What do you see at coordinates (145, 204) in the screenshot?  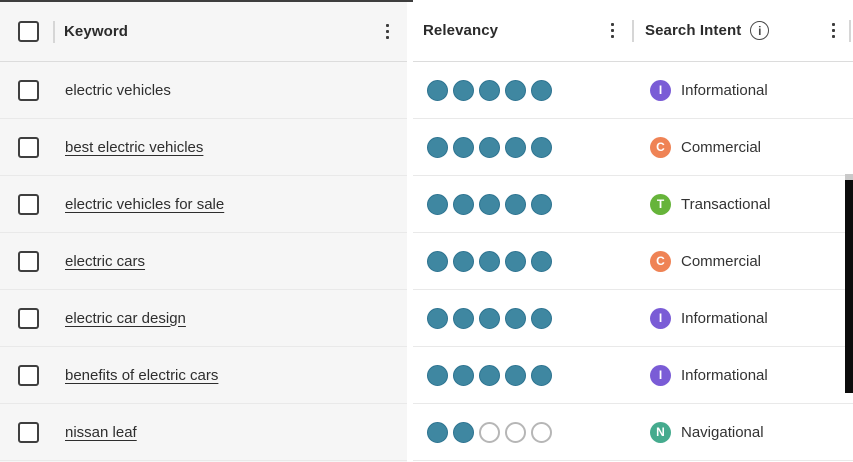 I see `keyword-link: electric vehicles for sale` at bounding box center [145, 204].